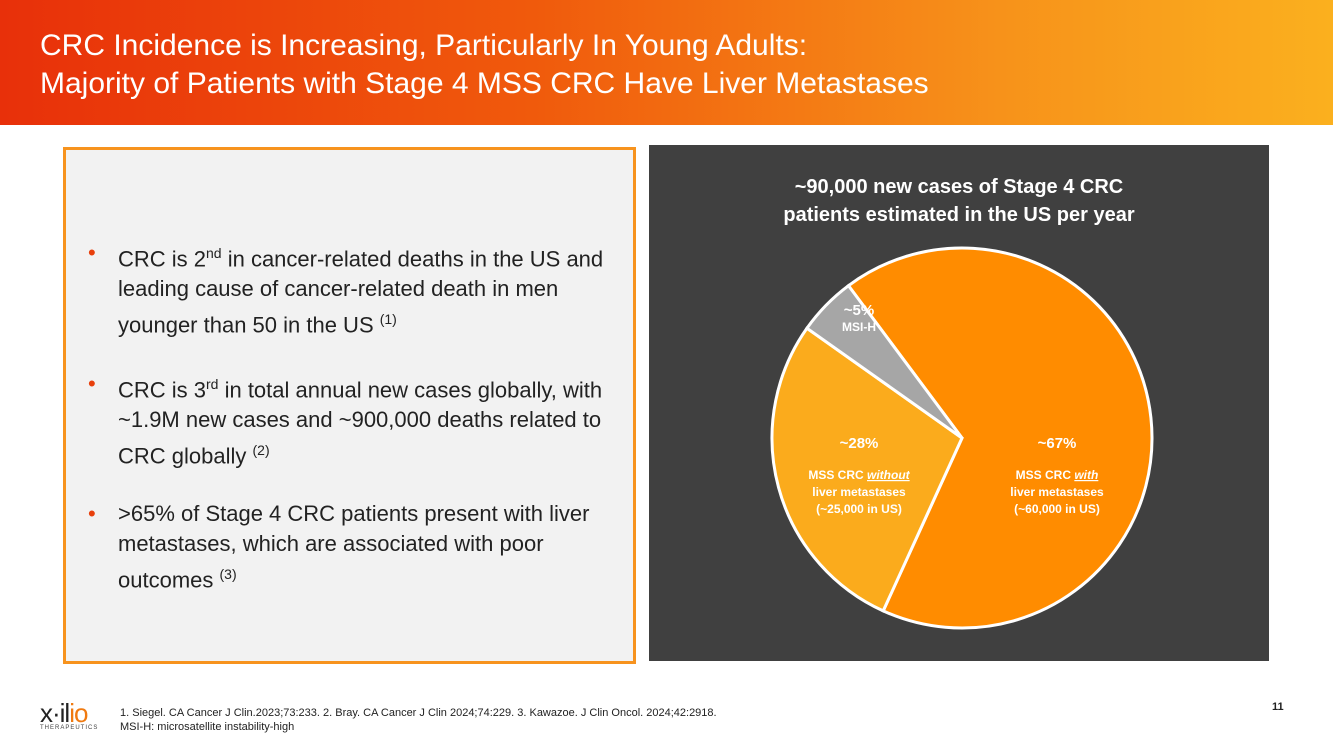 This screenshot has height=749, width=1333. Describe the element at coordinates (1278, 707) in the screenshot. I see `page-number: 11` at that location.